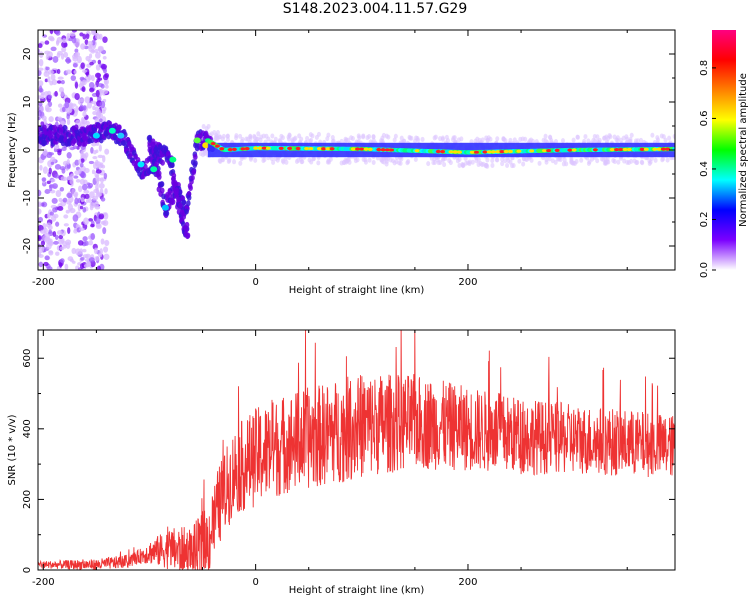 The image size is (750, 600). What do you see at coordinates (704, 169) in the screenshot?
I see `colorbar-tick-label: 0.4` at bounding box center [704, 169].